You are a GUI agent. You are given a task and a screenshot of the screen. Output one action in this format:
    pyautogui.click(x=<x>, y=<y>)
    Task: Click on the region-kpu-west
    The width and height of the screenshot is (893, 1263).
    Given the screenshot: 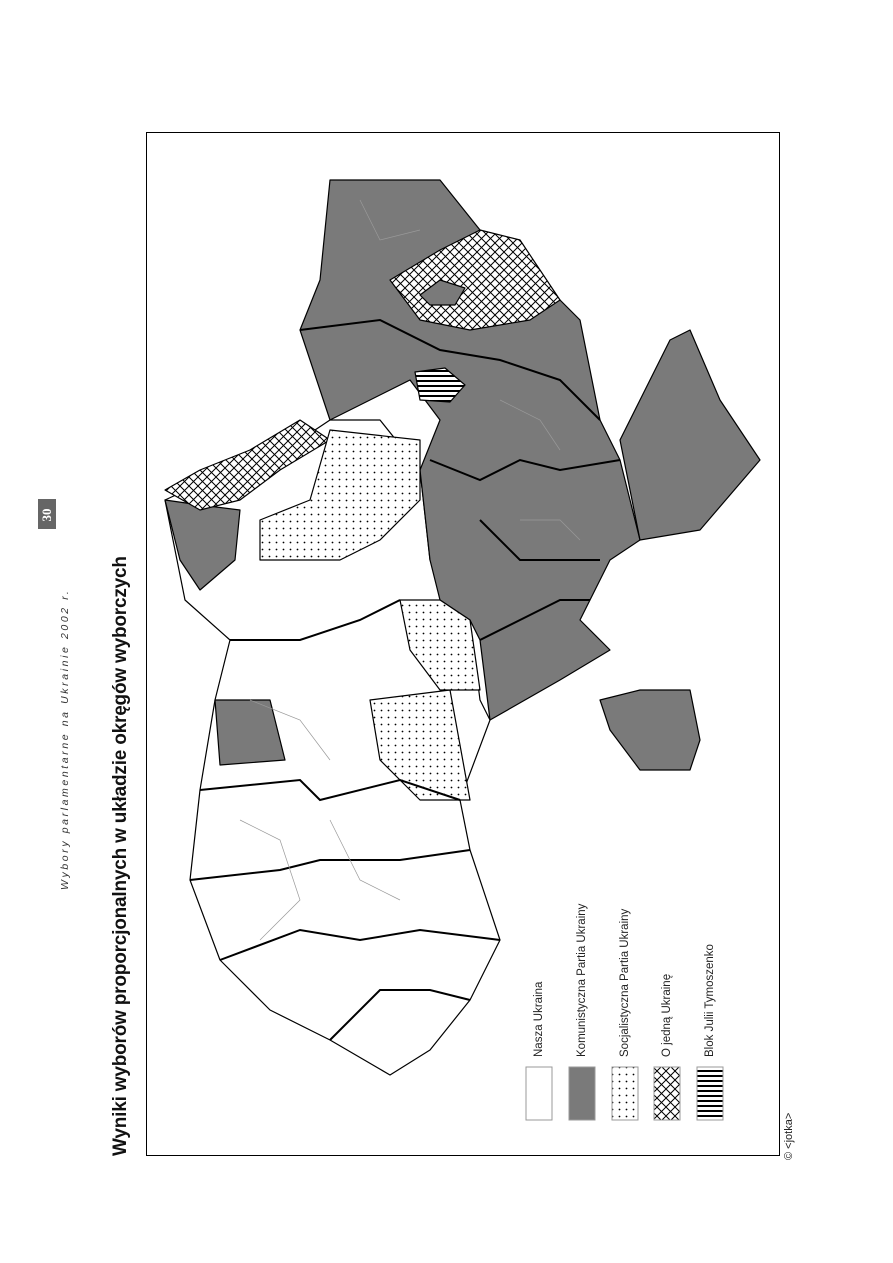 What is the action you would take?
    pyautogui.click(x=250, y=732)
    